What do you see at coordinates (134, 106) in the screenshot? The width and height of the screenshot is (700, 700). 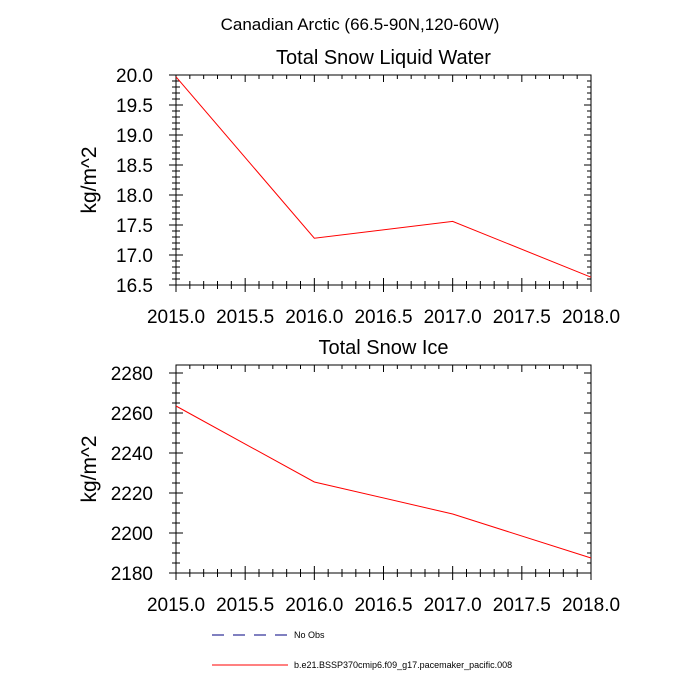 I see `y-tick-label: 19.5` at bounding box center [134, 106].